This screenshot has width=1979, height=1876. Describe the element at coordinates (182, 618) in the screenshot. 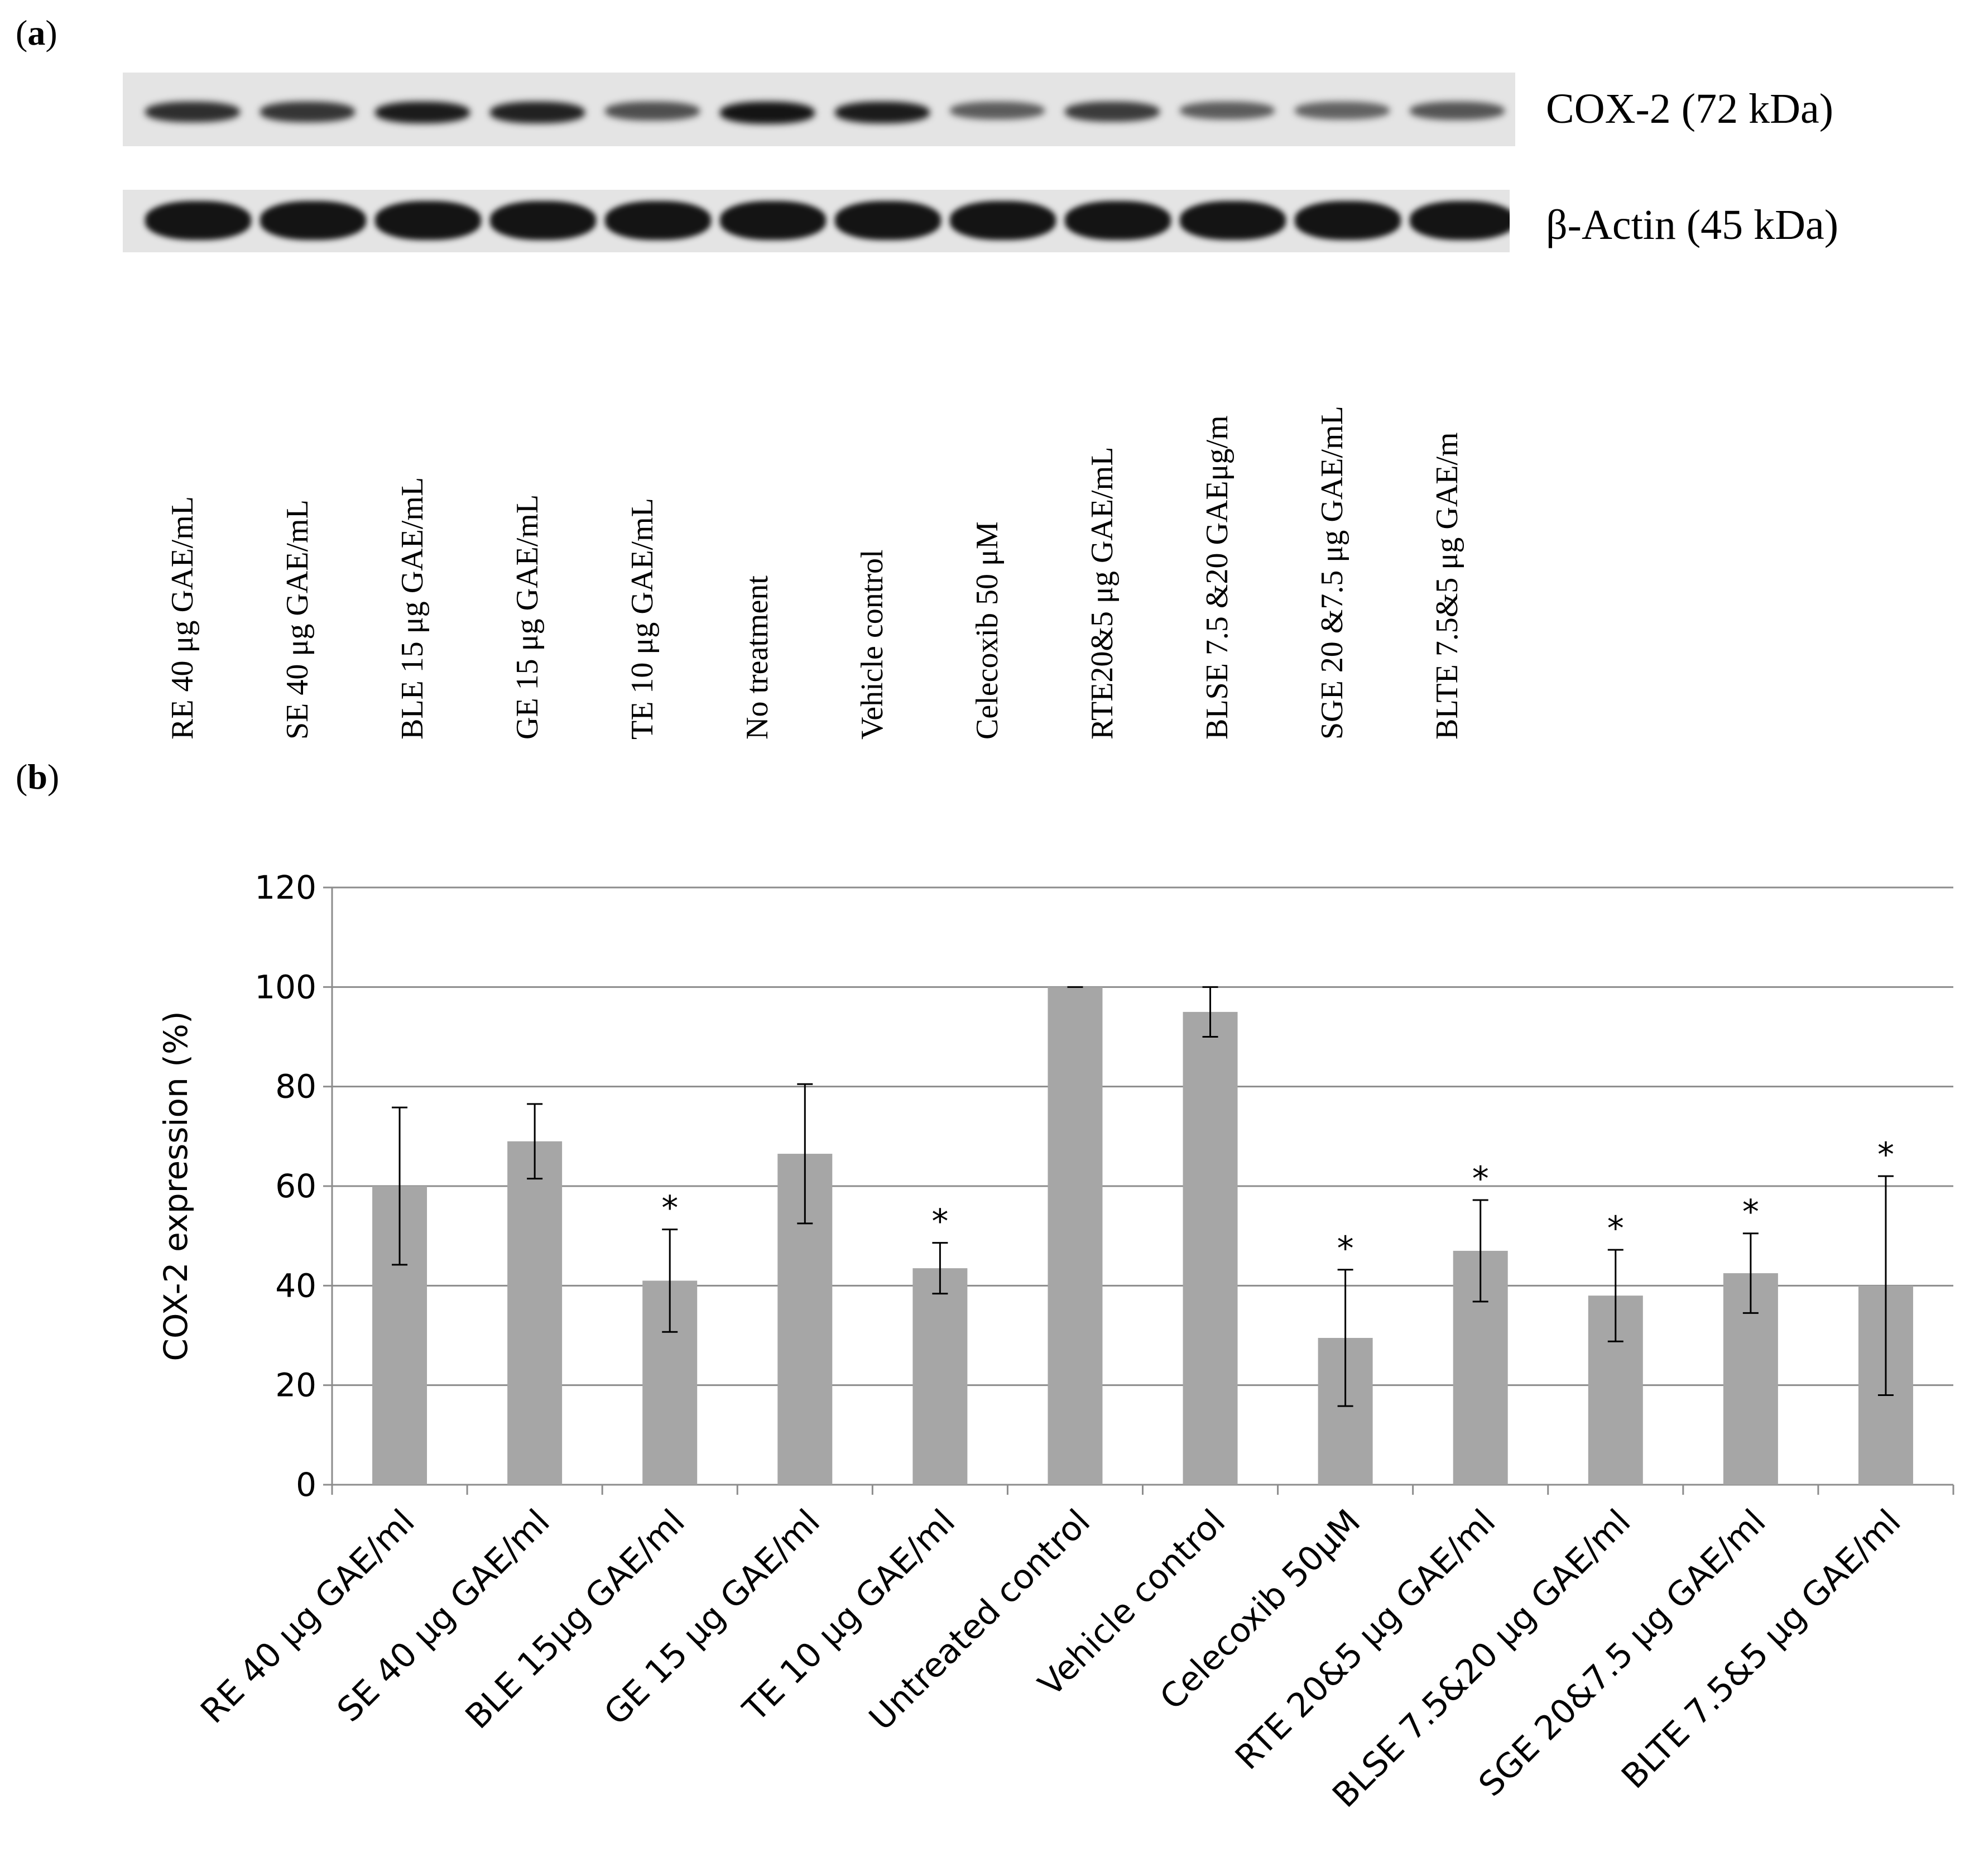

I see `lane-label: RE 40 μg GAE/mL` at that location.